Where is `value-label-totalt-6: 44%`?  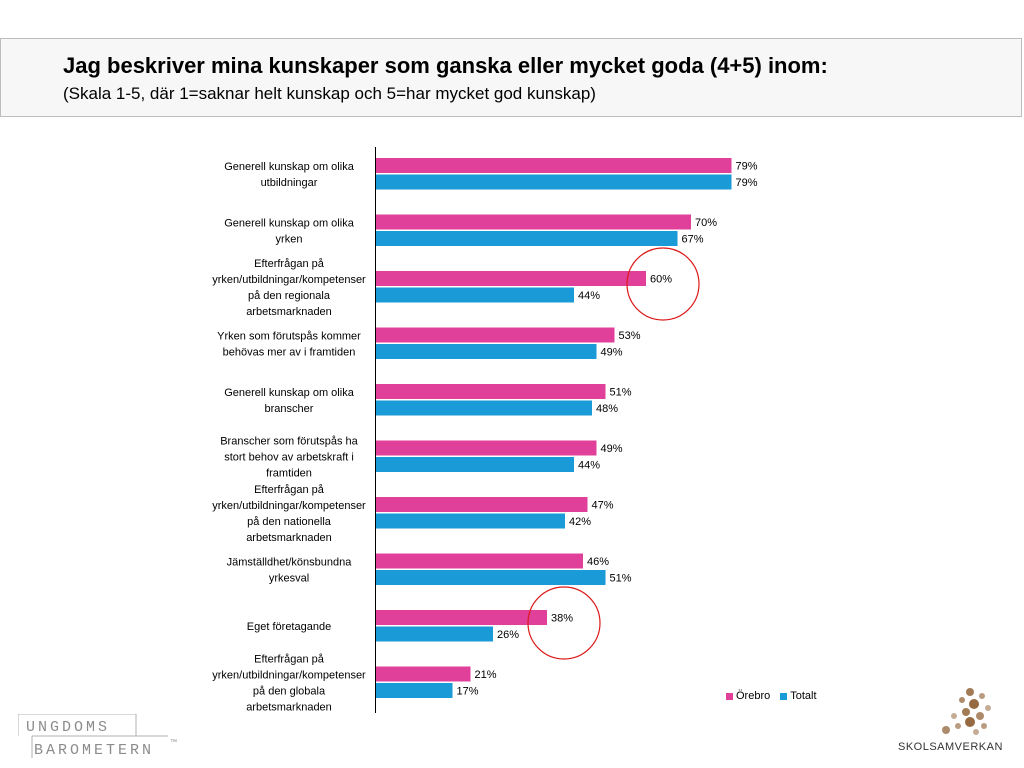 value-label-totalt-6: 44% is located at coordinates (589, 466).